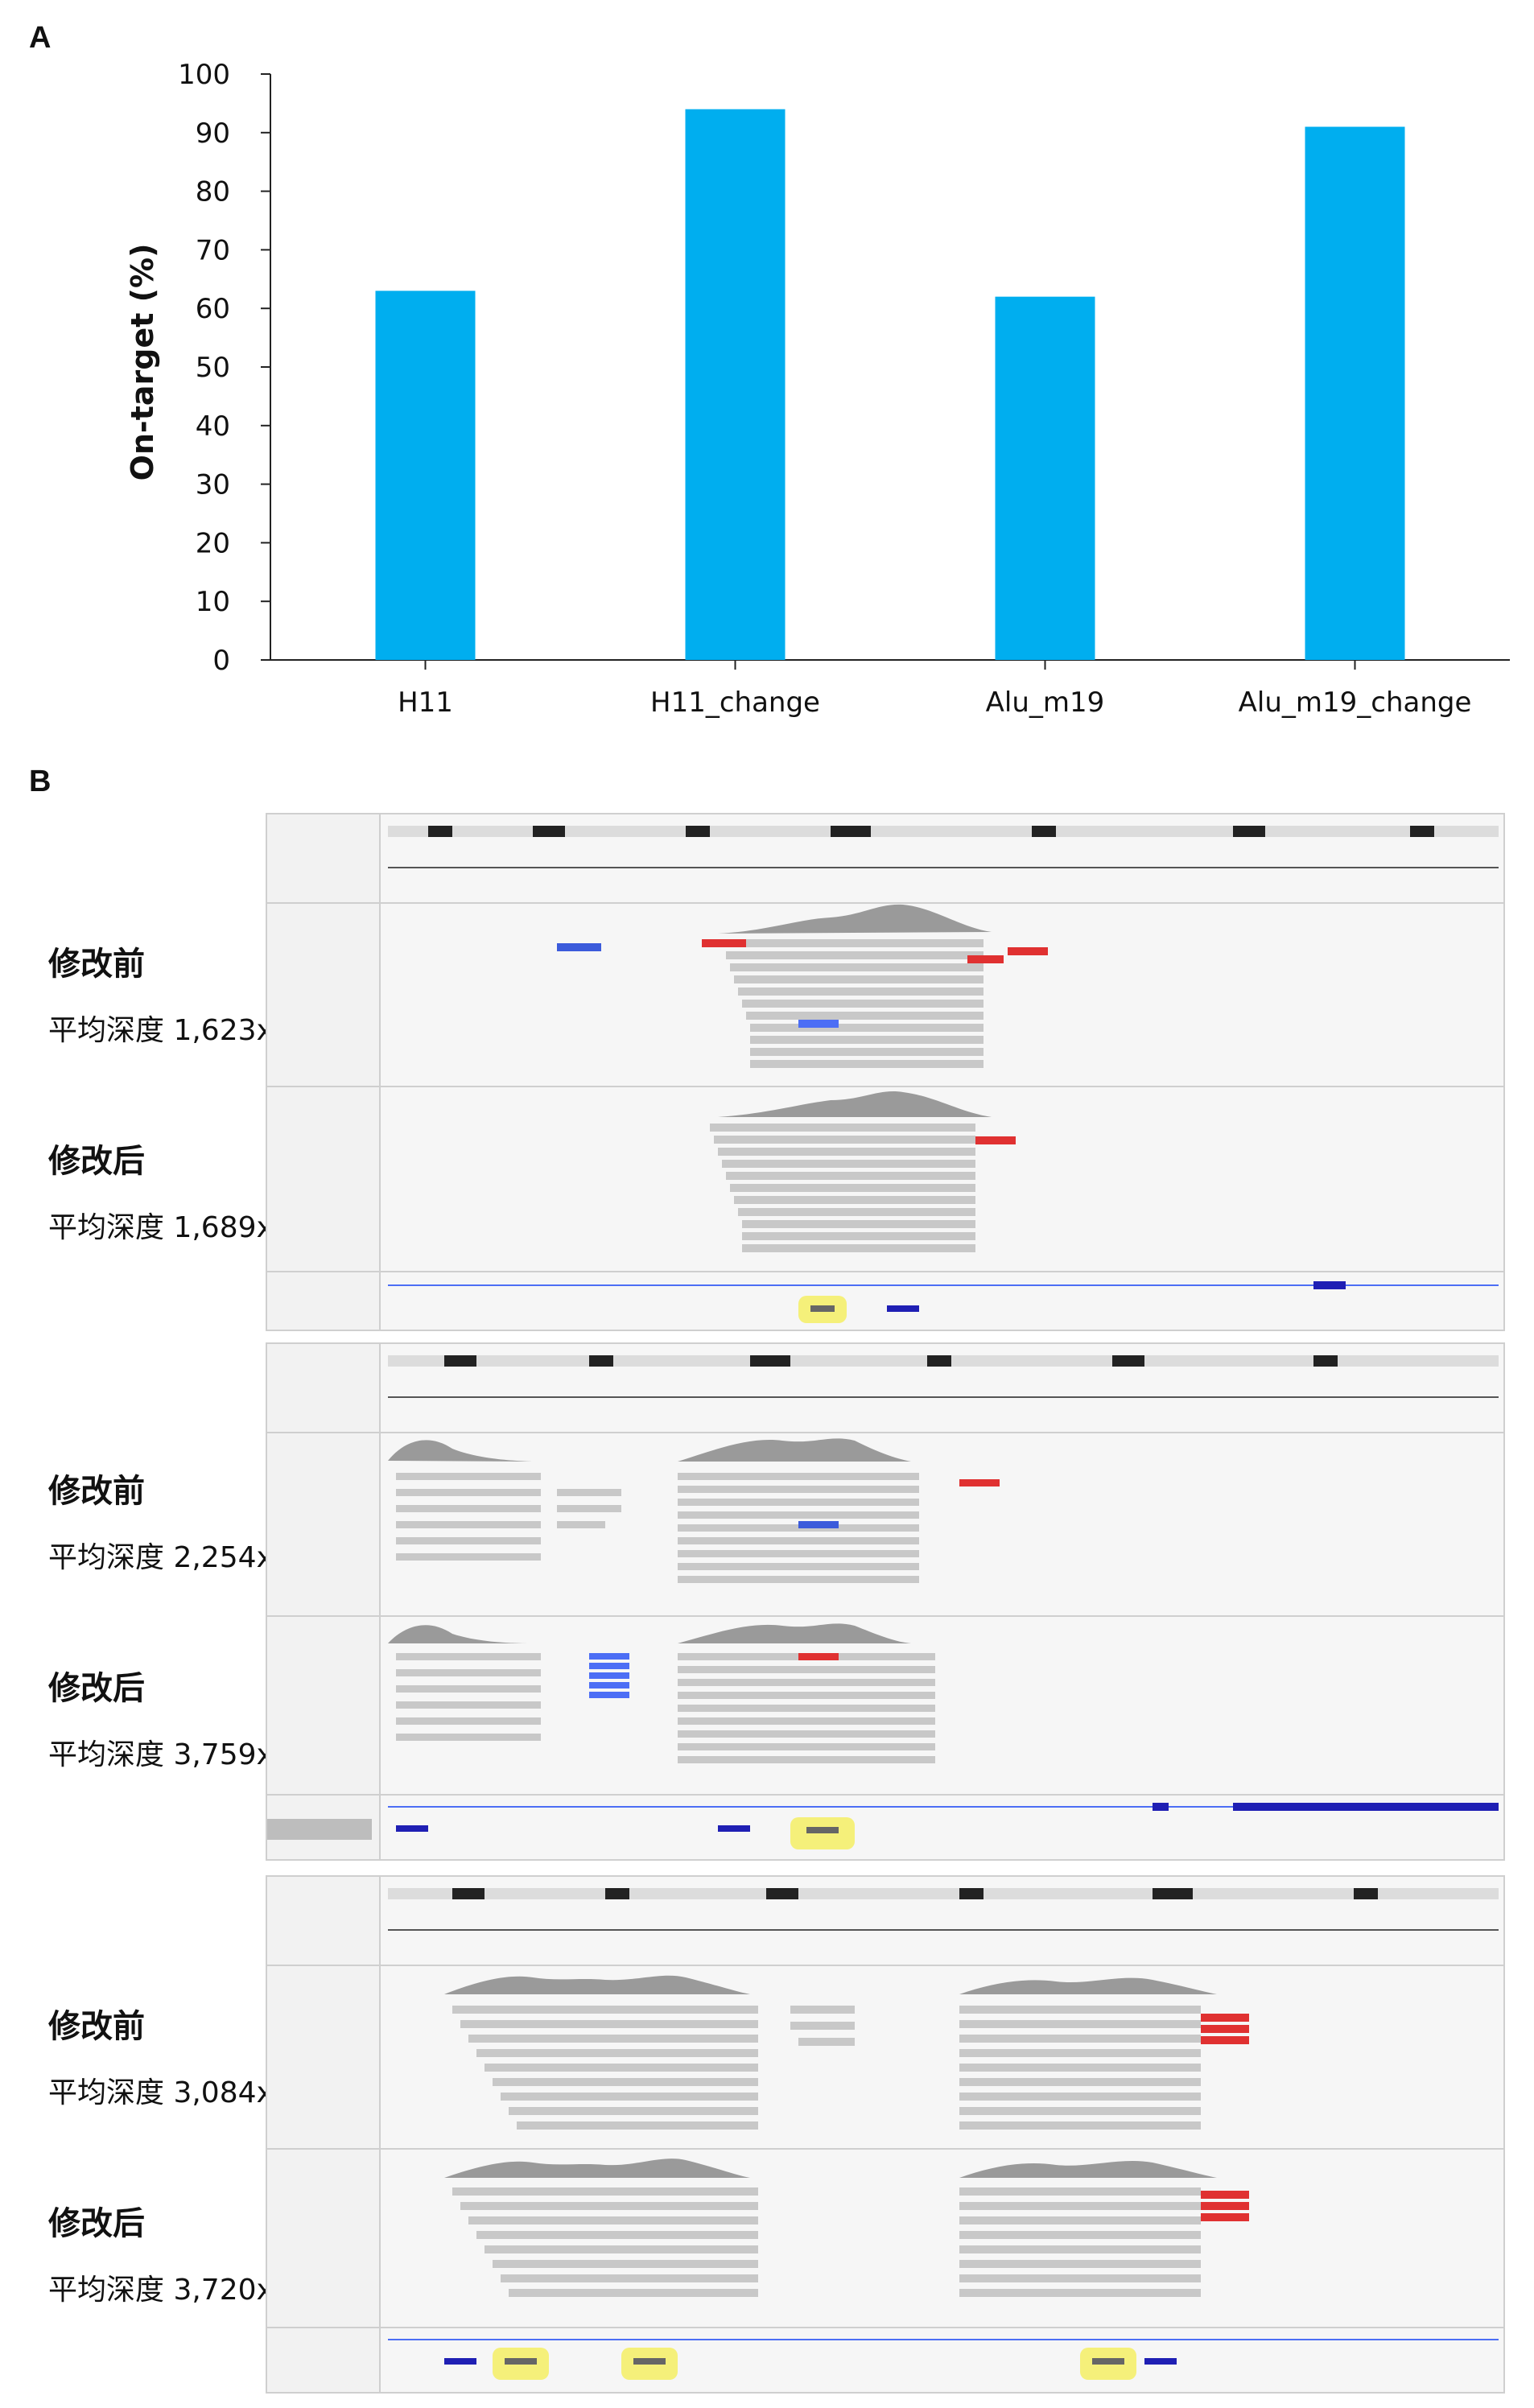  What do you see at coordinates (213, 309) in the screenshot?
I see `y-tick-label: 60` at bounding box center [213, 309].